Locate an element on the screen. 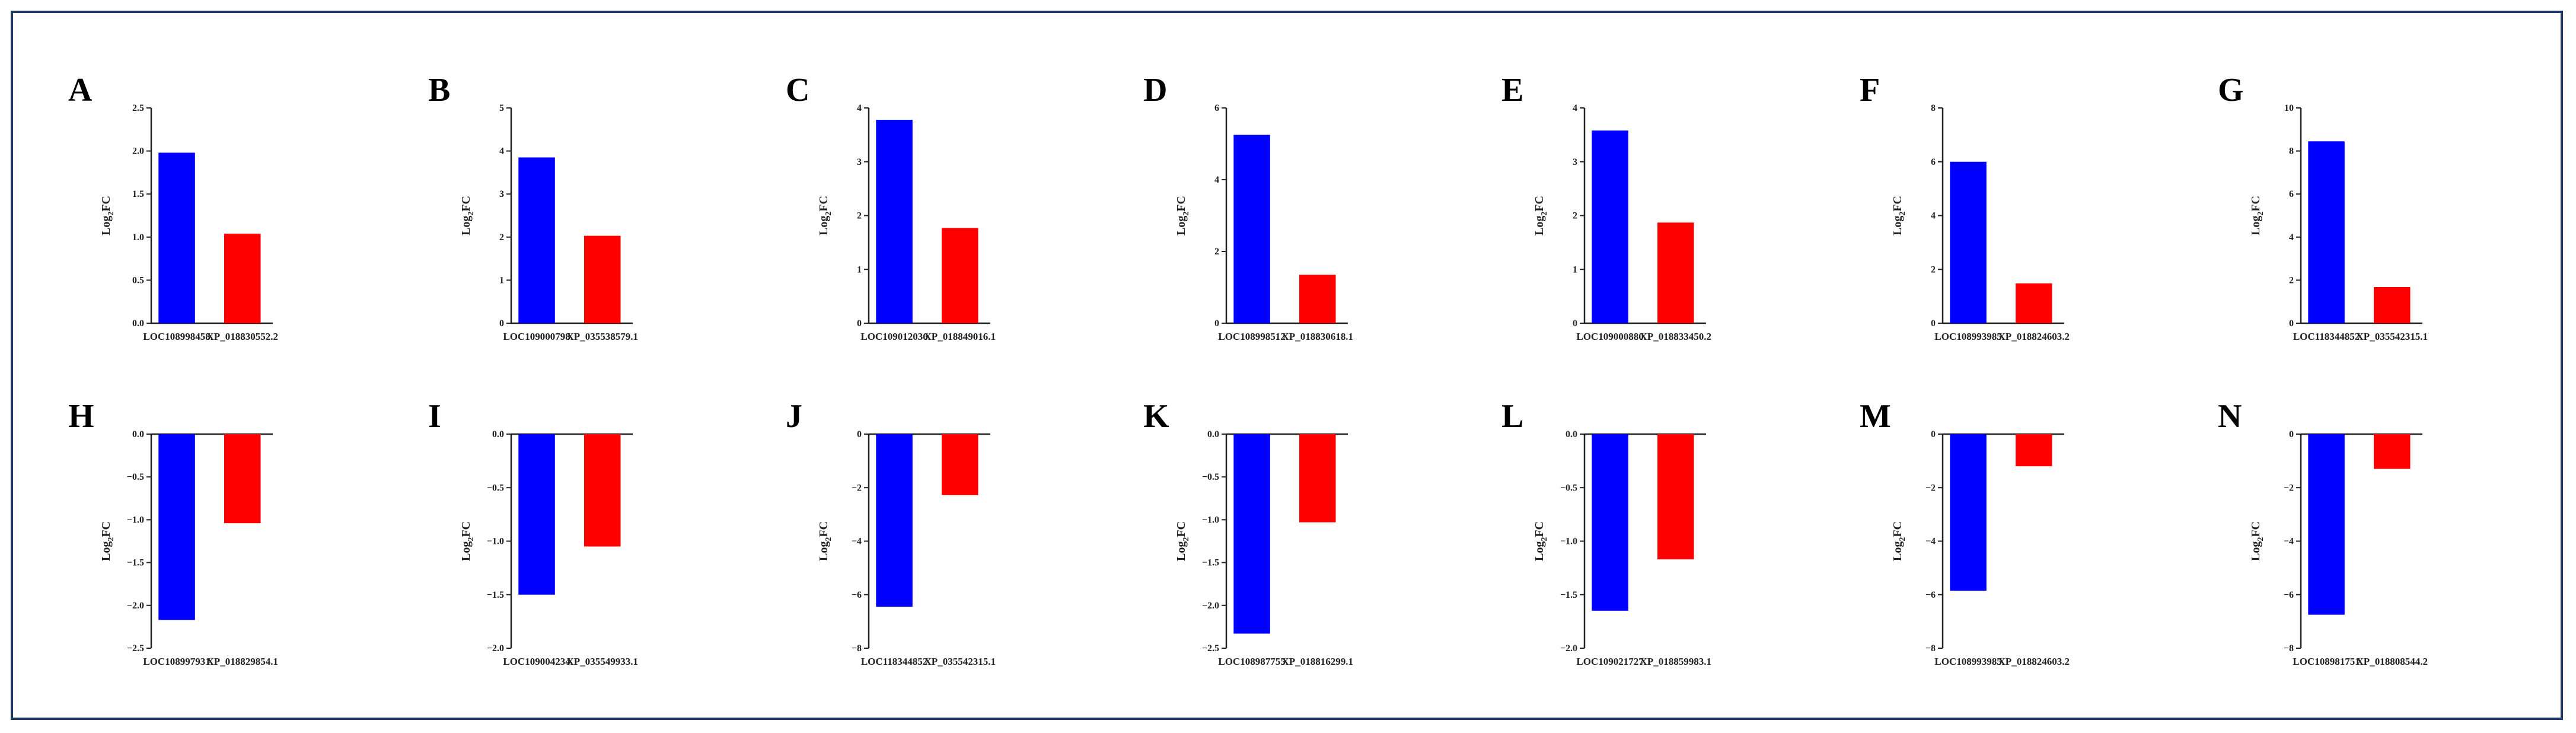  panel-g-category-label-2: XP_035542315.1 is located at coordinates (2392, 336).